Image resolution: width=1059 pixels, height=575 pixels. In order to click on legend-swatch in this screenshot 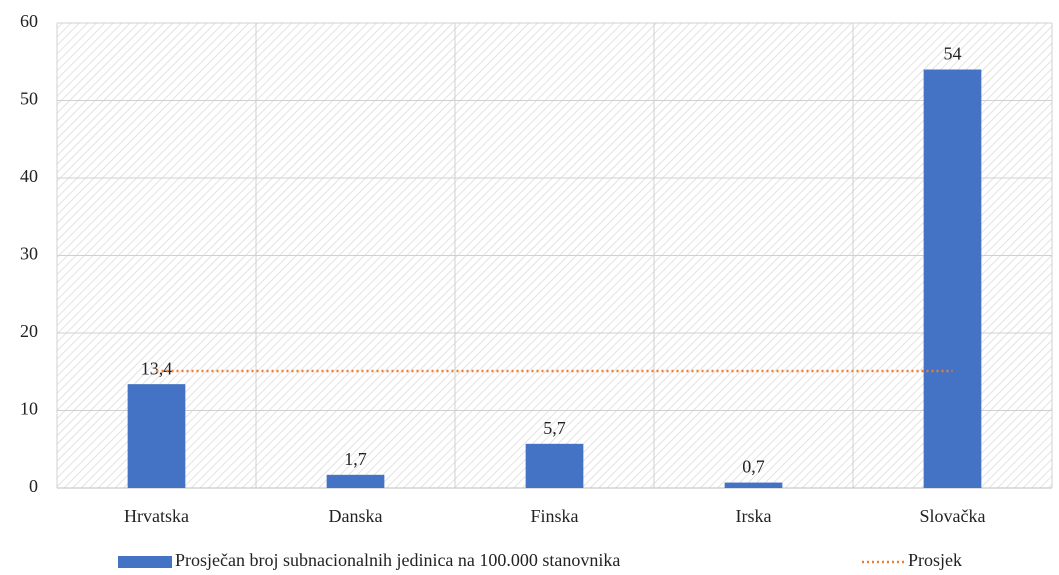, I will do `click(145, 562)`.